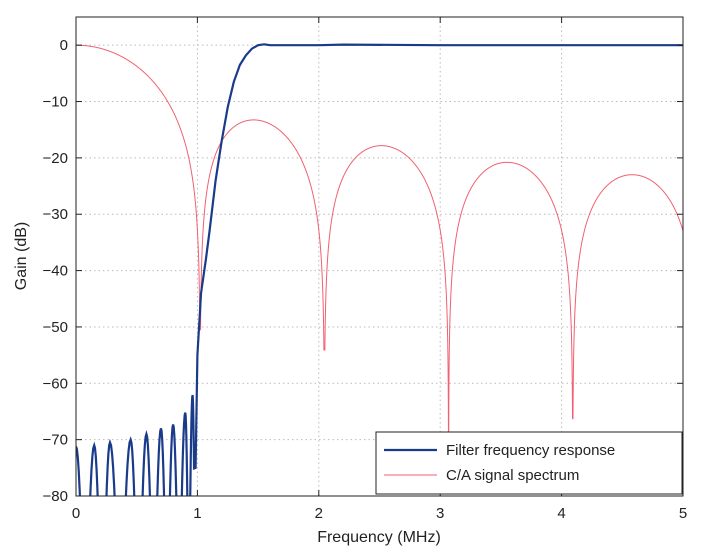 This screenshot has height=554, width=713. I want to click on y-tick-label: −60, so click(55, 383).